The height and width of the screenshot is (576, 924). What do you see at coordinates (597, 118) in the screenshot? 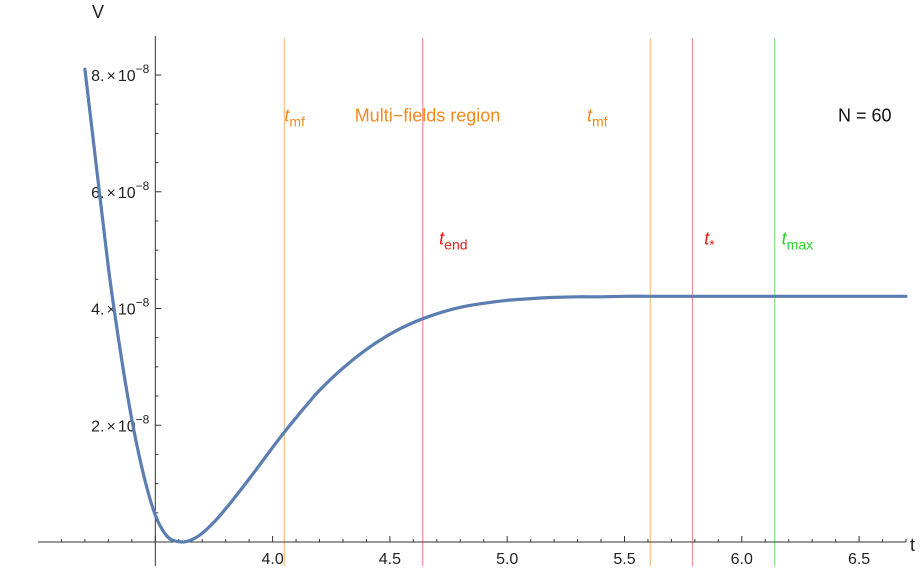
I see `annotation-2: tmf` at bounding box center [597, 118].